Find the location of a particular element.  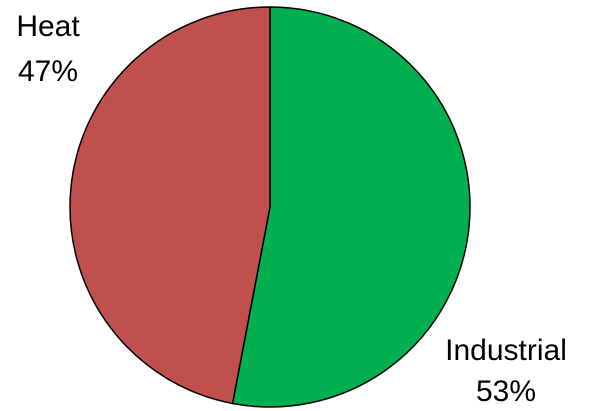

slice-label: Heat is located at coordinates (48, 26).